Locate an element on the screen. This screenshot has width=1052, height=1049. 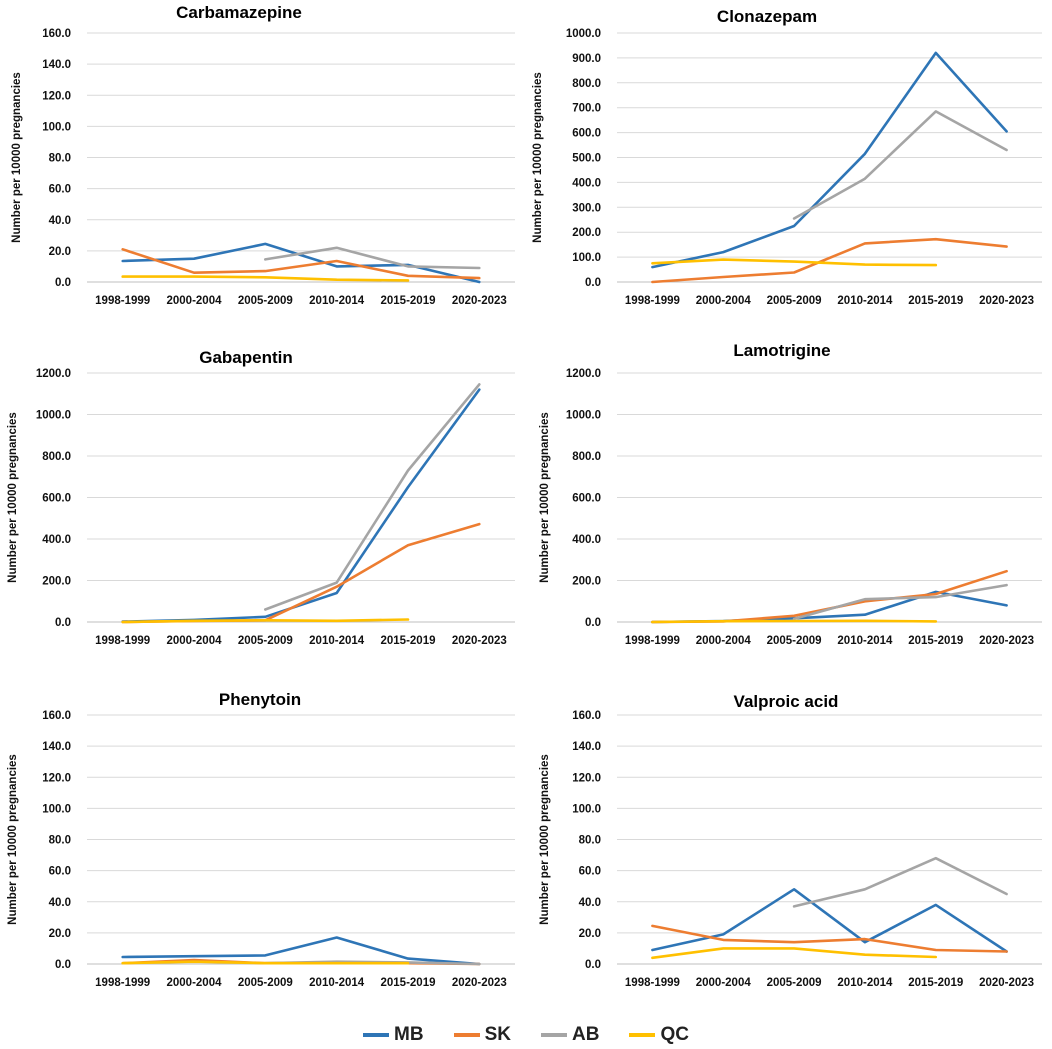
series-line-ab-valproic-acid is located at coordinates (900, 882).